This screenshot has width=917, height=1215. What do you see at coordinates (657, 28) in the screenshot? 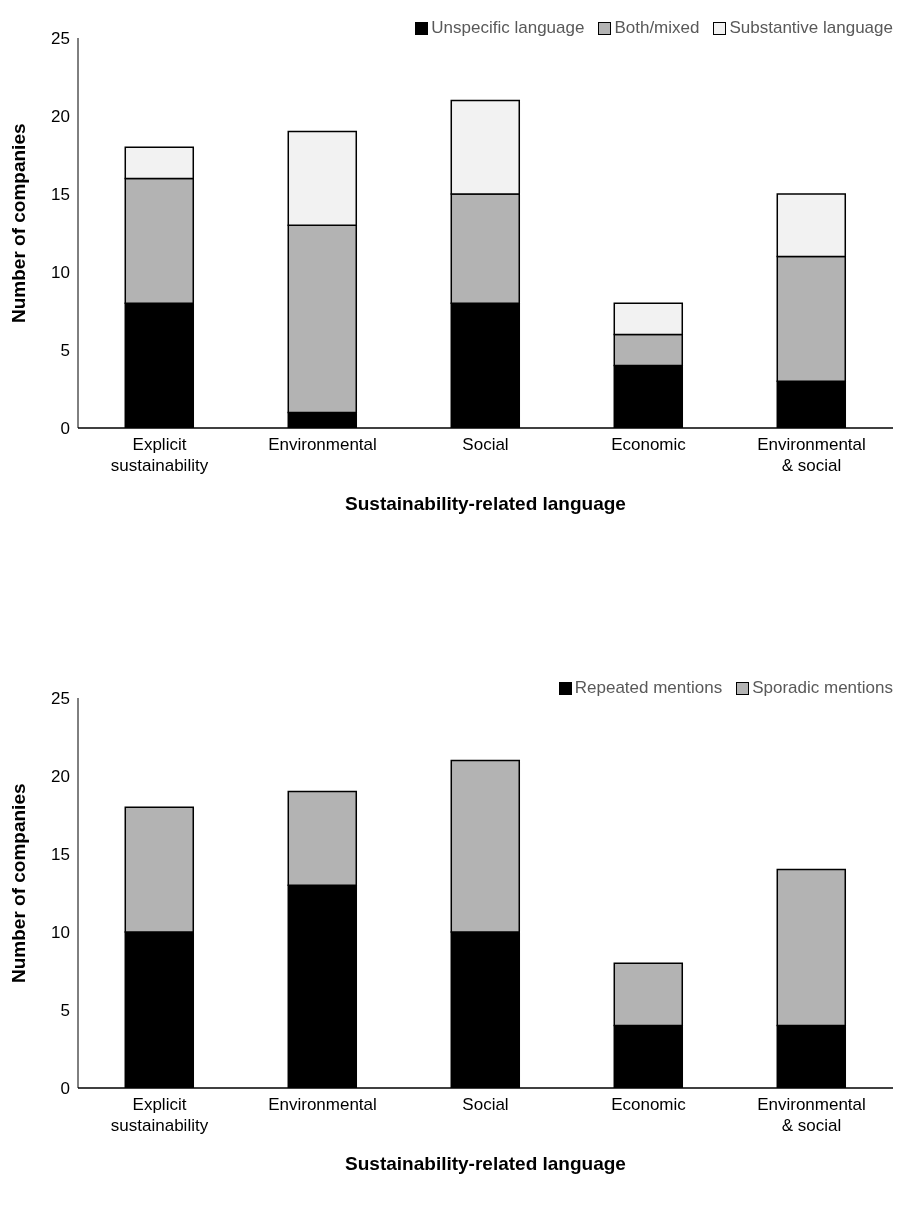
I see `legend-label: Both/mixed` at bounding box center [657, 28].